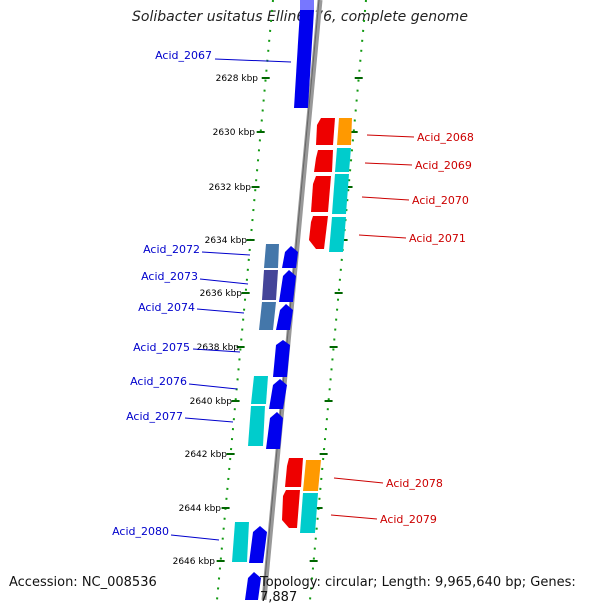 The width and height of the screenshot is (600, 605). Describe the element at coordinates (338, 300) in the screenshot. I see `track-outline-right` at that location.